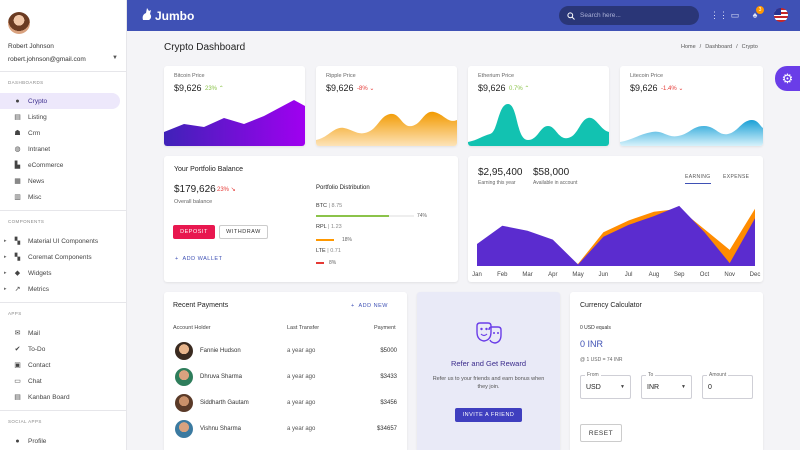 This screenshot has width=800, height=450. I want to click on sidebar-item-intranet: ◍ Intranet, so click(60, 149).